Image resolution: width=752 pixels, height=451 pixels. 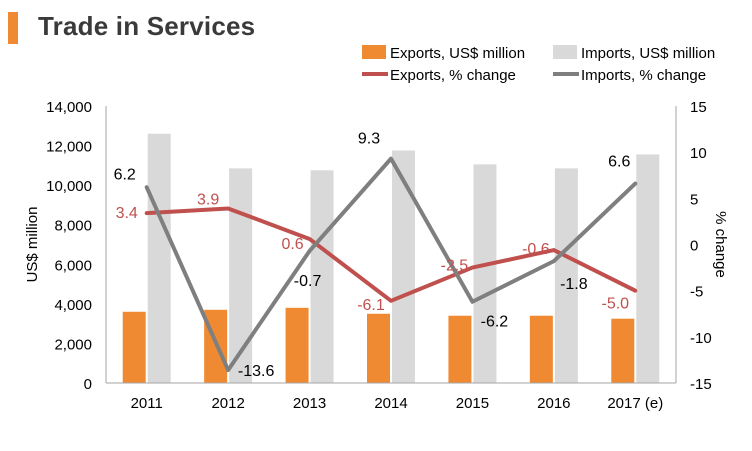 What do you see at coordinates (701, 338) in the screenshot?
I see `right-tick-label: -10` at bounding box center [701, 338].